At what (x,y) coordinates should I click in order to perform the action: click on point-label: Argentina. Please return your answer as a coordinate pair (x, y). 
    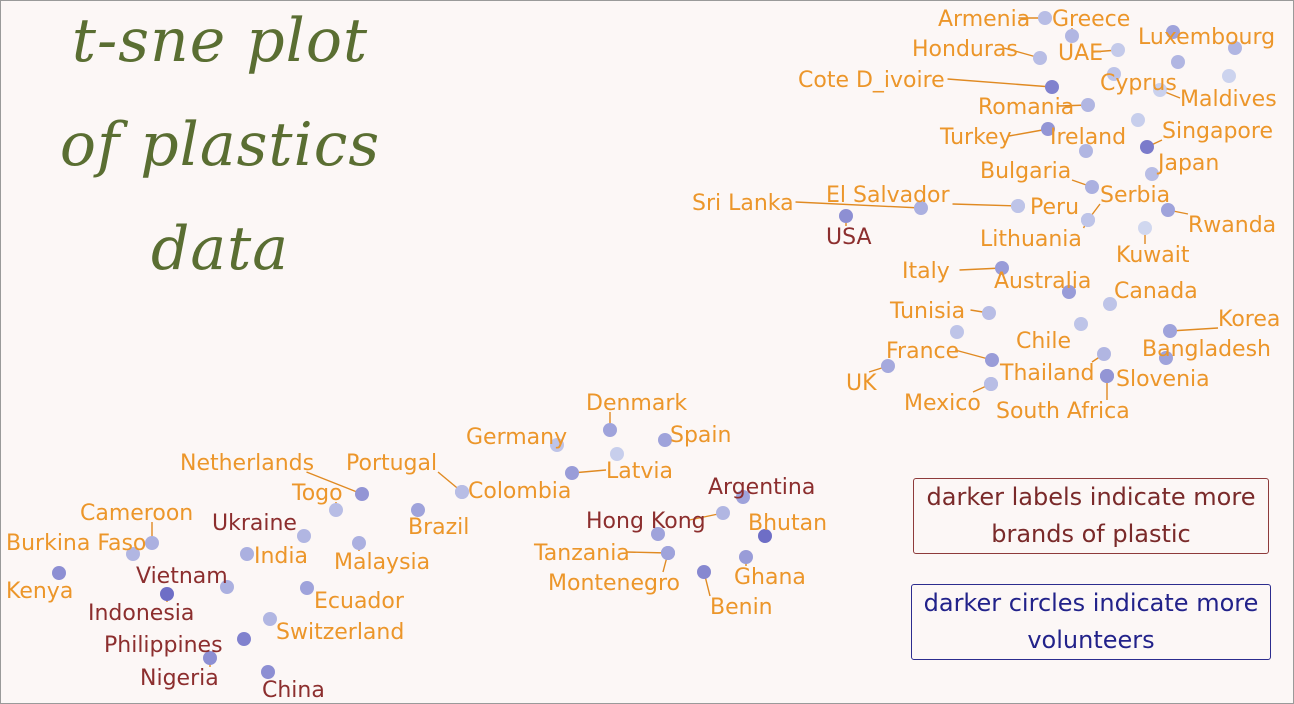
    Looking at the image, I should click on (761, 487).